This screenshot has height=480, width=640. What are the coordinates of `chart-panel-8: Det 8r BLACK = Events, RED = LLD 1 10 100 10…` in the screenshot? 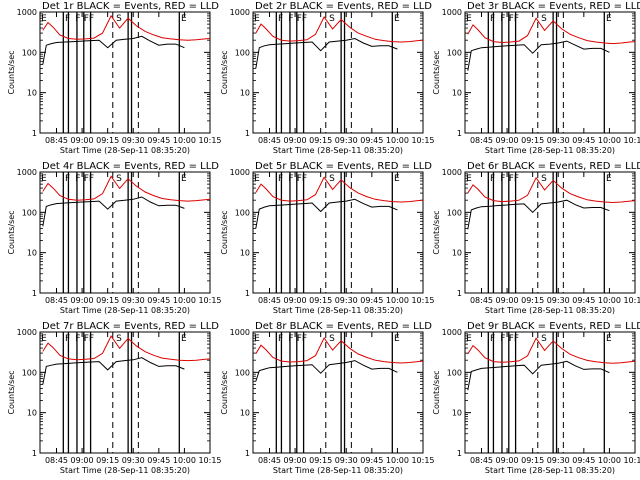 It's located at (327, 398).